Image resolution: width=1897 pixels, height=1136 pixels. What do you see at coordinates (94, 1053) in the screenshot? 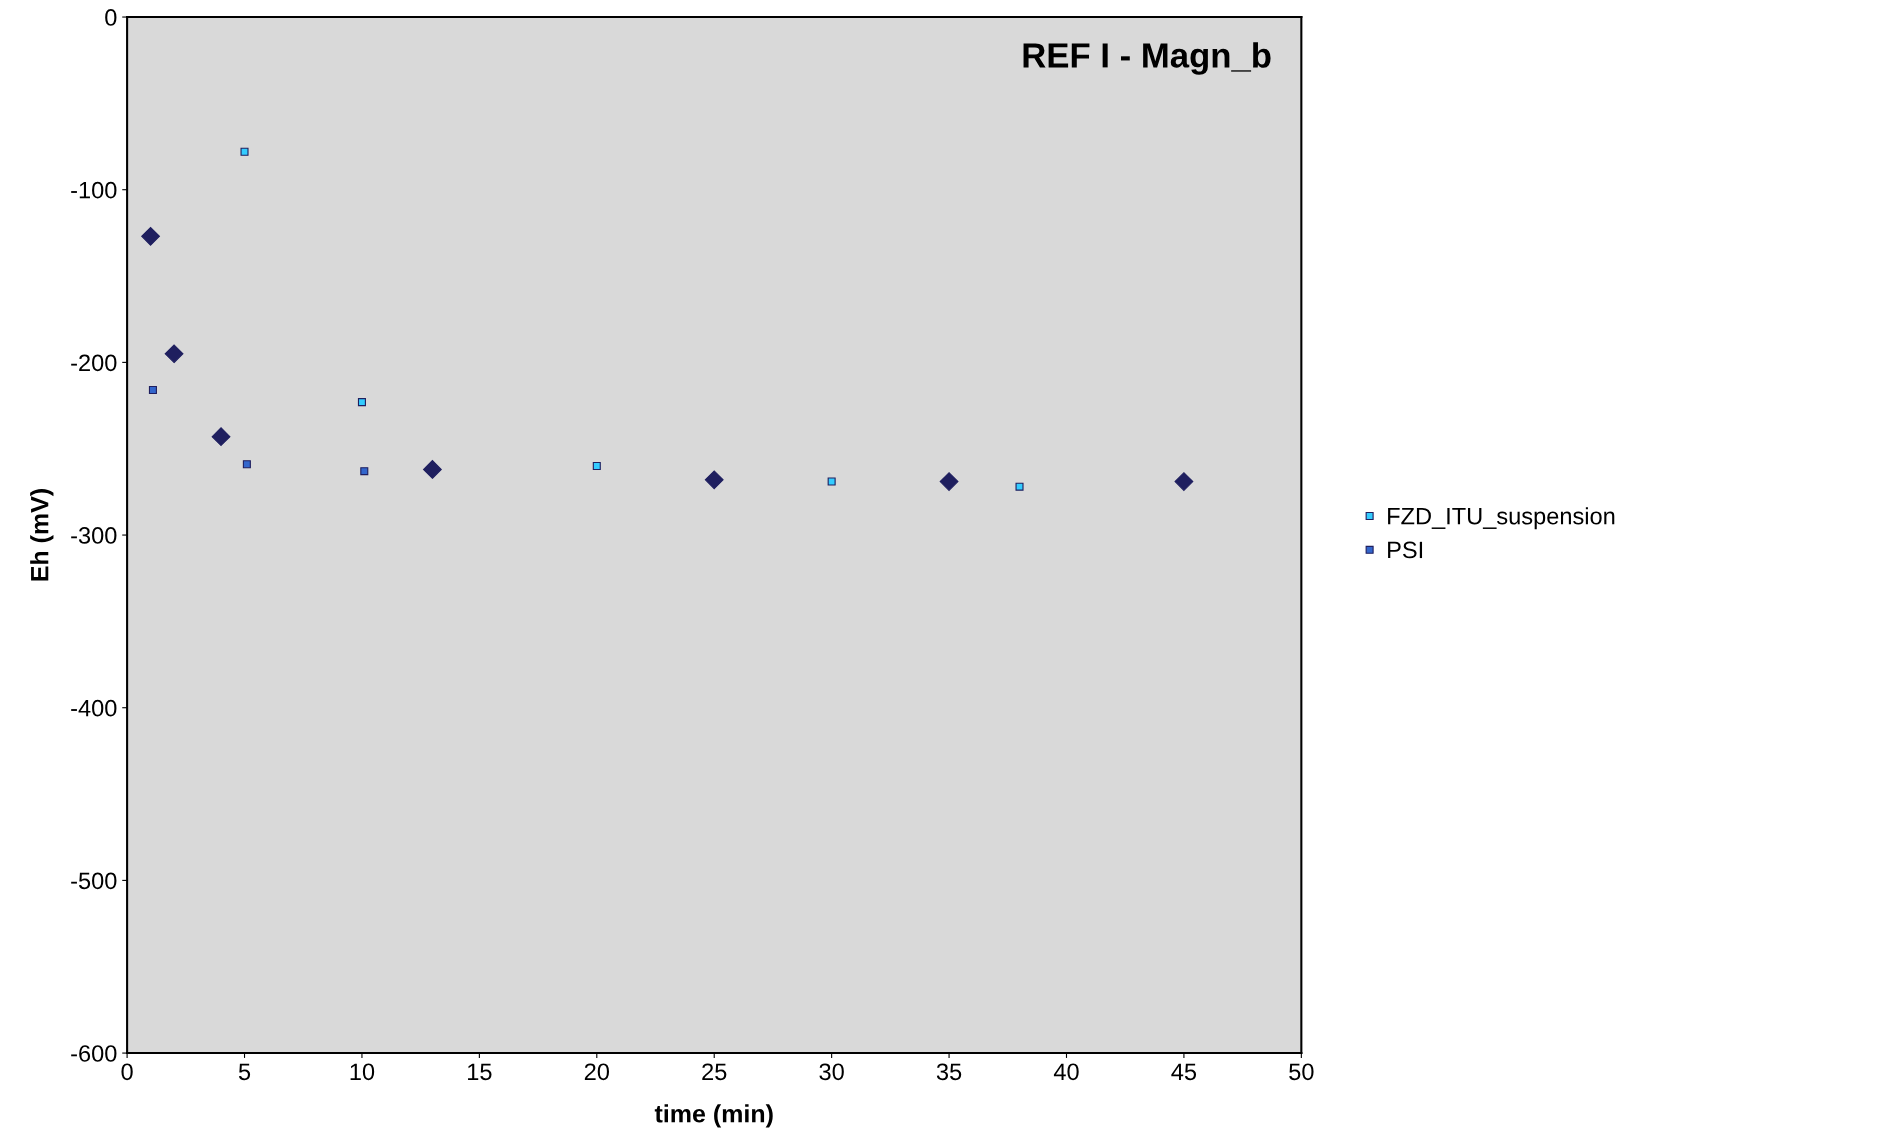
I see `y-tick-label: -600` at bounding box center [94, 1053].